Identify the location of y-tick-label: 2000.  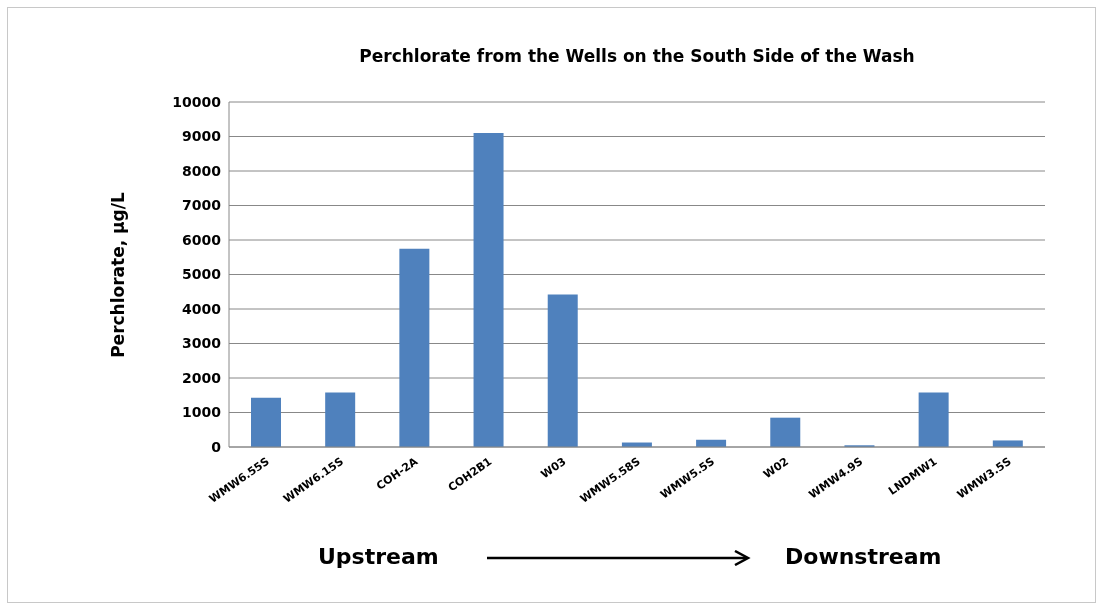
(202, 377).